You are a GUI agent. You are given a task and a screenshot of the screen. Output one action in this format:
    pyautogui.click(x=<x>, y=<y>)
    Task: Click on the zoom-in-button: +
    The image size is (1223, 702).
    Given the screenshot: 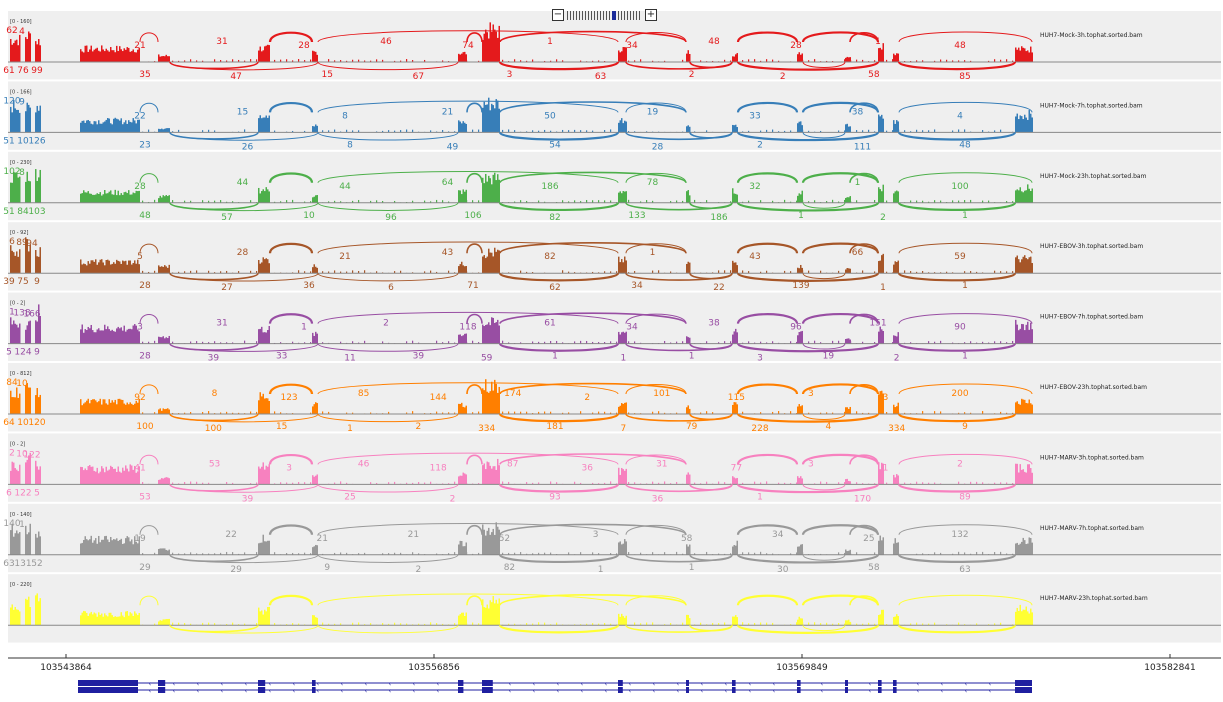 What is the action you would take?
    pyautogui.click(x=651, y=15)
    